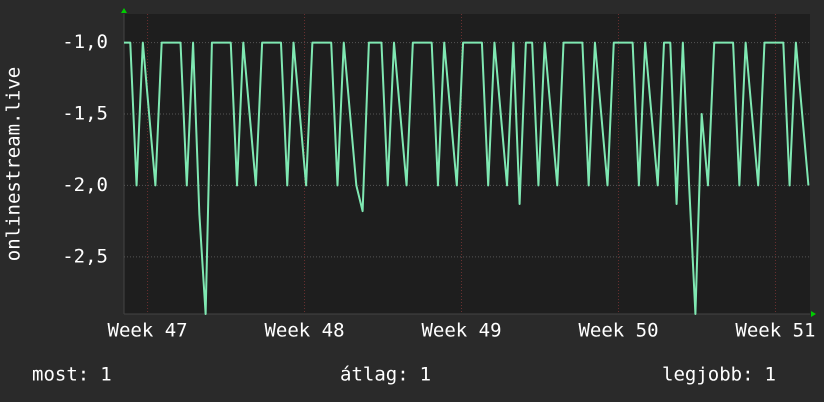 This screenshot has width=824, height=402. Describe the element at coordinates (60, 375) in the screenshot. I see `stat-label: most:` at that location.